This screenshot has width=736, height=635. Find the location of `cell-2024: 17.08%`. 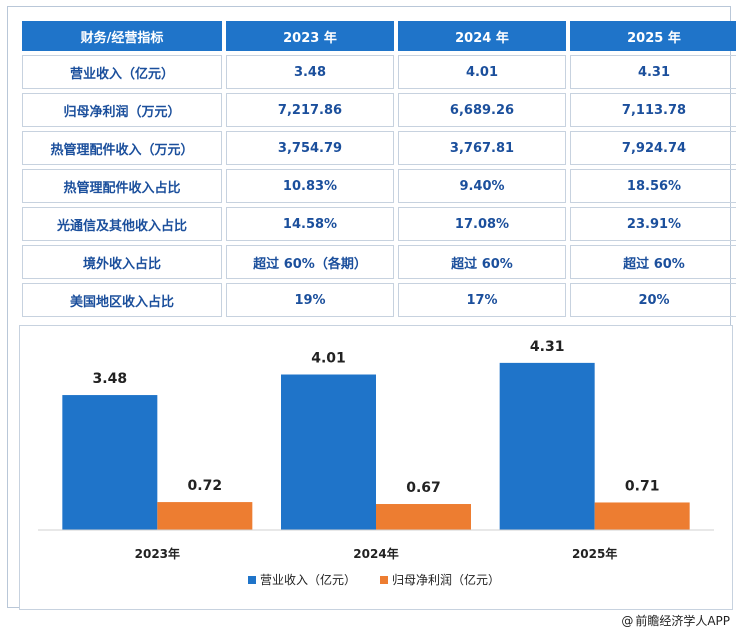

cell-2024: 17.08% is located at coordinates (482, 224).